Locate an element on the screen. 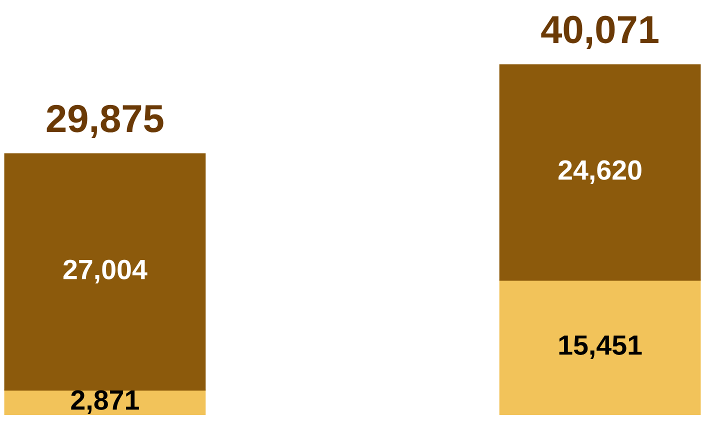 The height and width of the screenshot is (422, 705). total-label: 40,071 is located at coordinates (599, 32).